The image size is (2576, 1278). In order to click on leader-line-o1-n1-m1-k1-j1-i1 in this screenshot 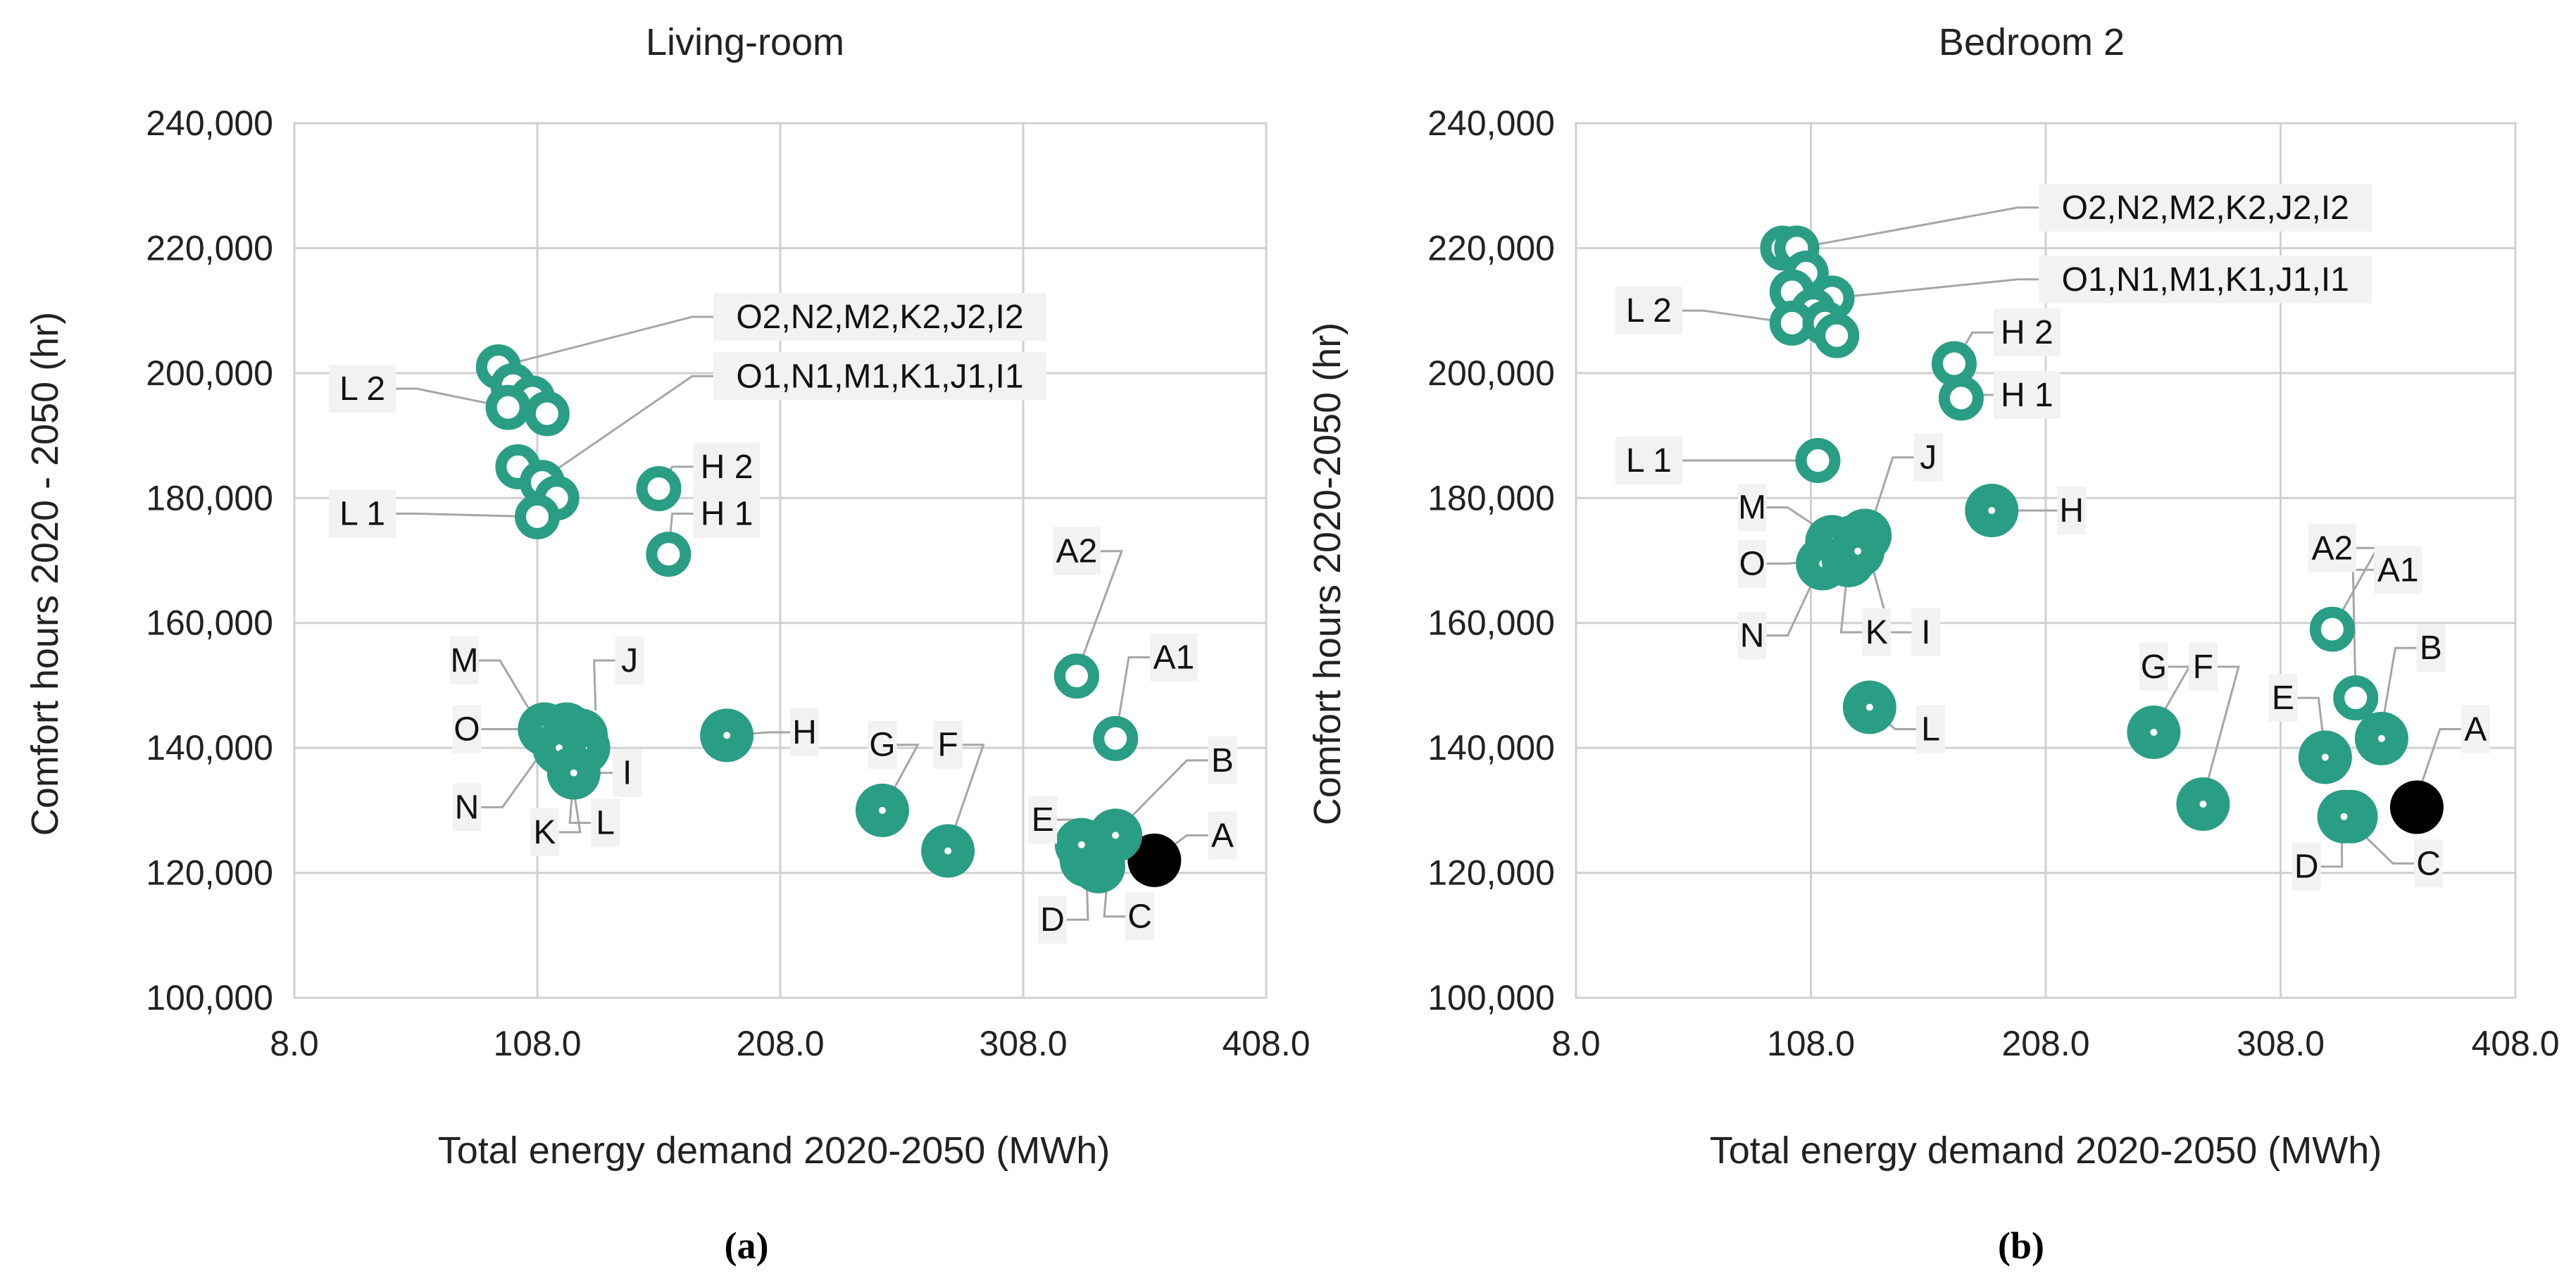, I will do `click(627, 427)`.